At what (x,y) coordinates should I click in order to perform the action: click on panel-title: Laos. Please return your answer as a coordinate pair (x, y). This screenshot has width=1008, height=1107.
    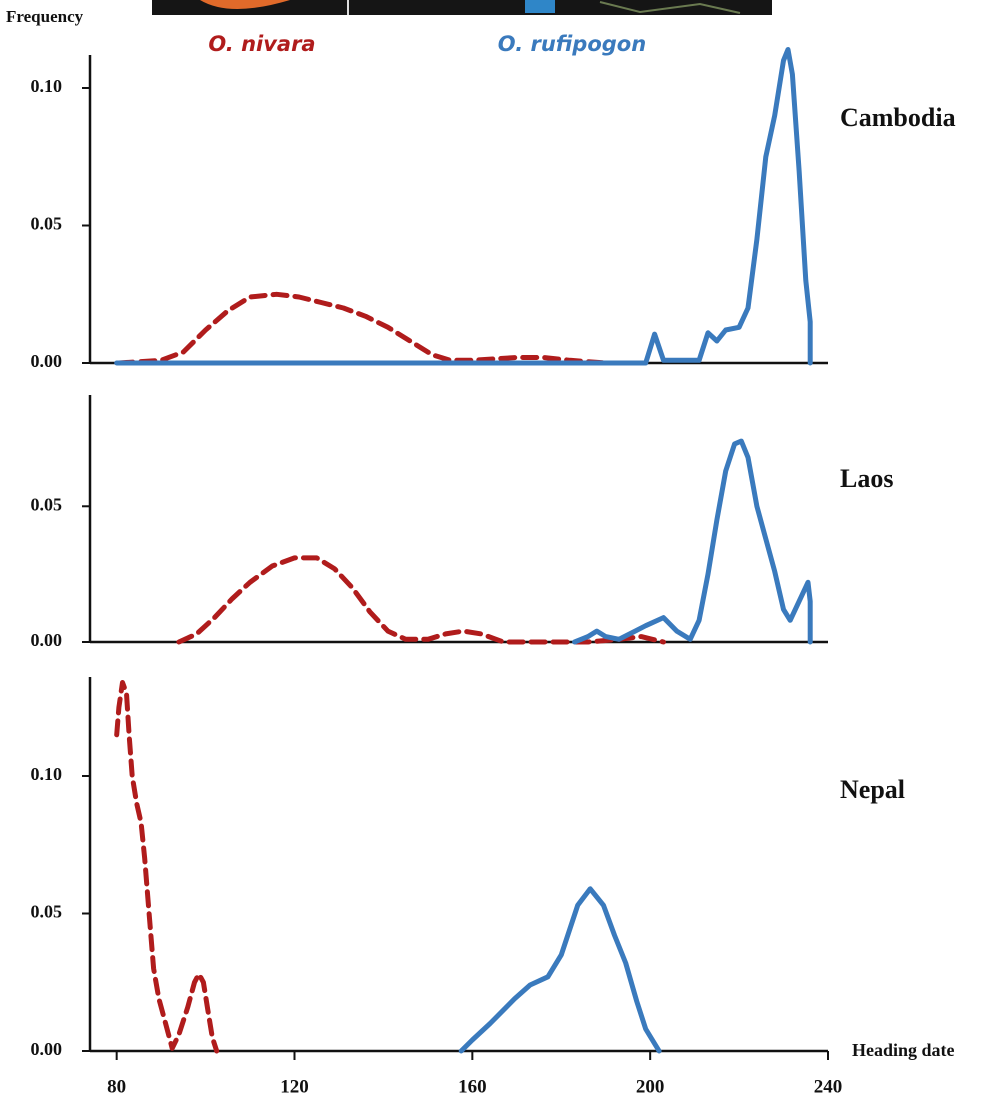
    Looking at the image, I should click on (866, 478).